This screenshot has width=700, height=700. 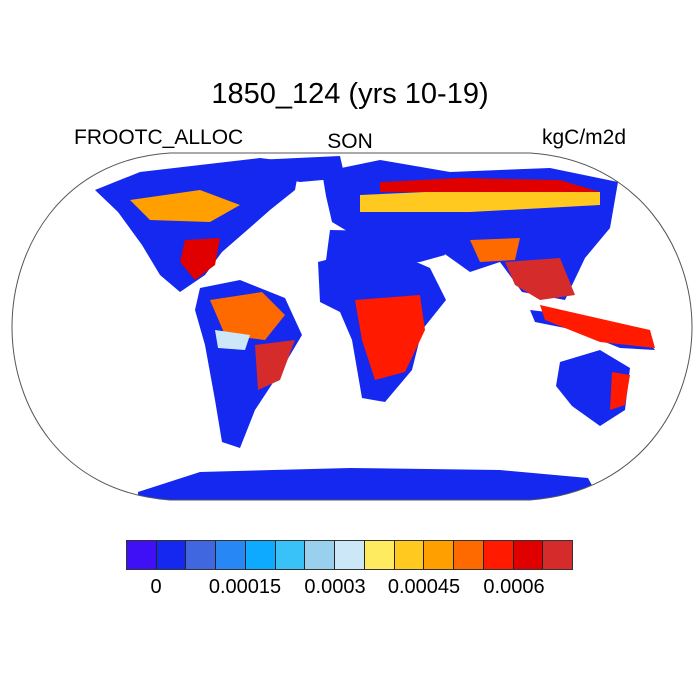 I want to click on colorbar-label: 0.0006, so click(x=514, y=587).